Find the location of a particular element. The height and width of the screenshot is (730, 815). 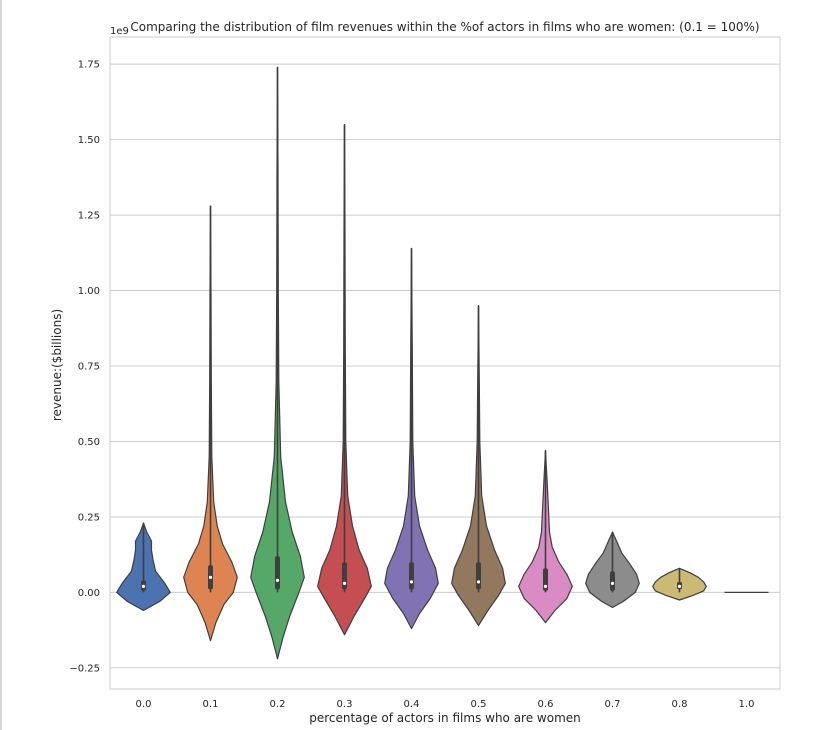

x-tick-label: 0.8 is located at coordinates (680, 704).